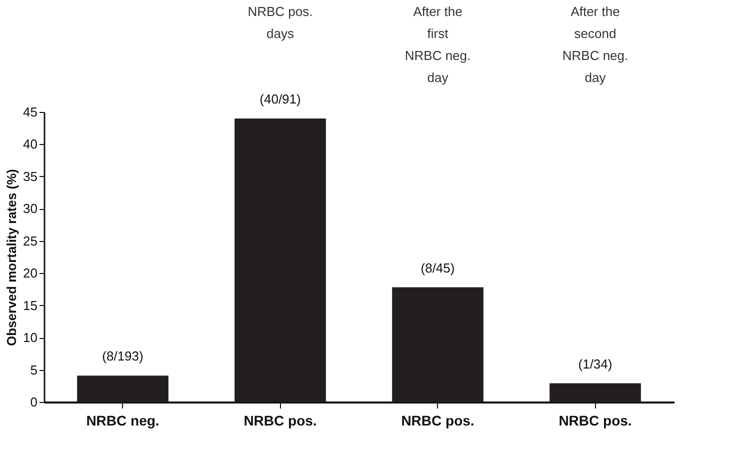 Image resolution: width=729 pixels, height=460 pixels. What do you see at coordinates (595, 364) in the screenshot?
I see `data-label: (1/34)` at bounding box center [595, 364].